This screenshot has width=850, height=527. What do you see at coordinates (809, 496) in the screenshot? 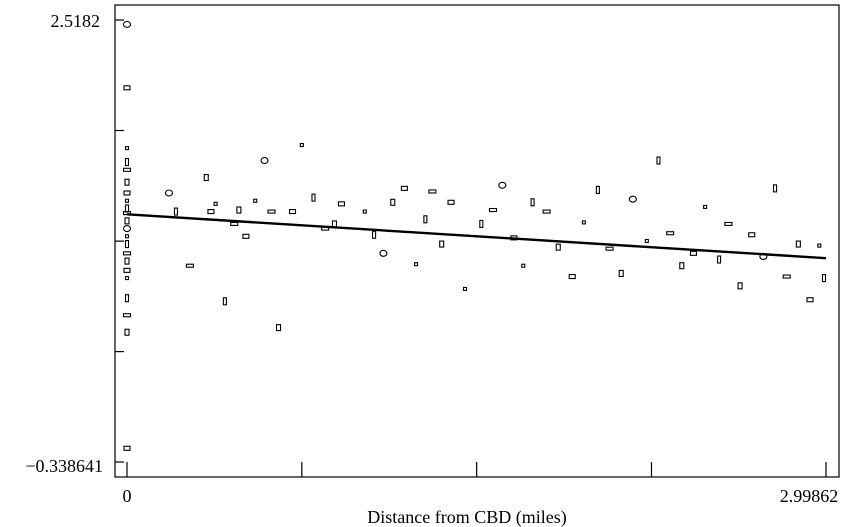
I see `x-tick-label-right: 2.99862` at bounding box center [809, 496].